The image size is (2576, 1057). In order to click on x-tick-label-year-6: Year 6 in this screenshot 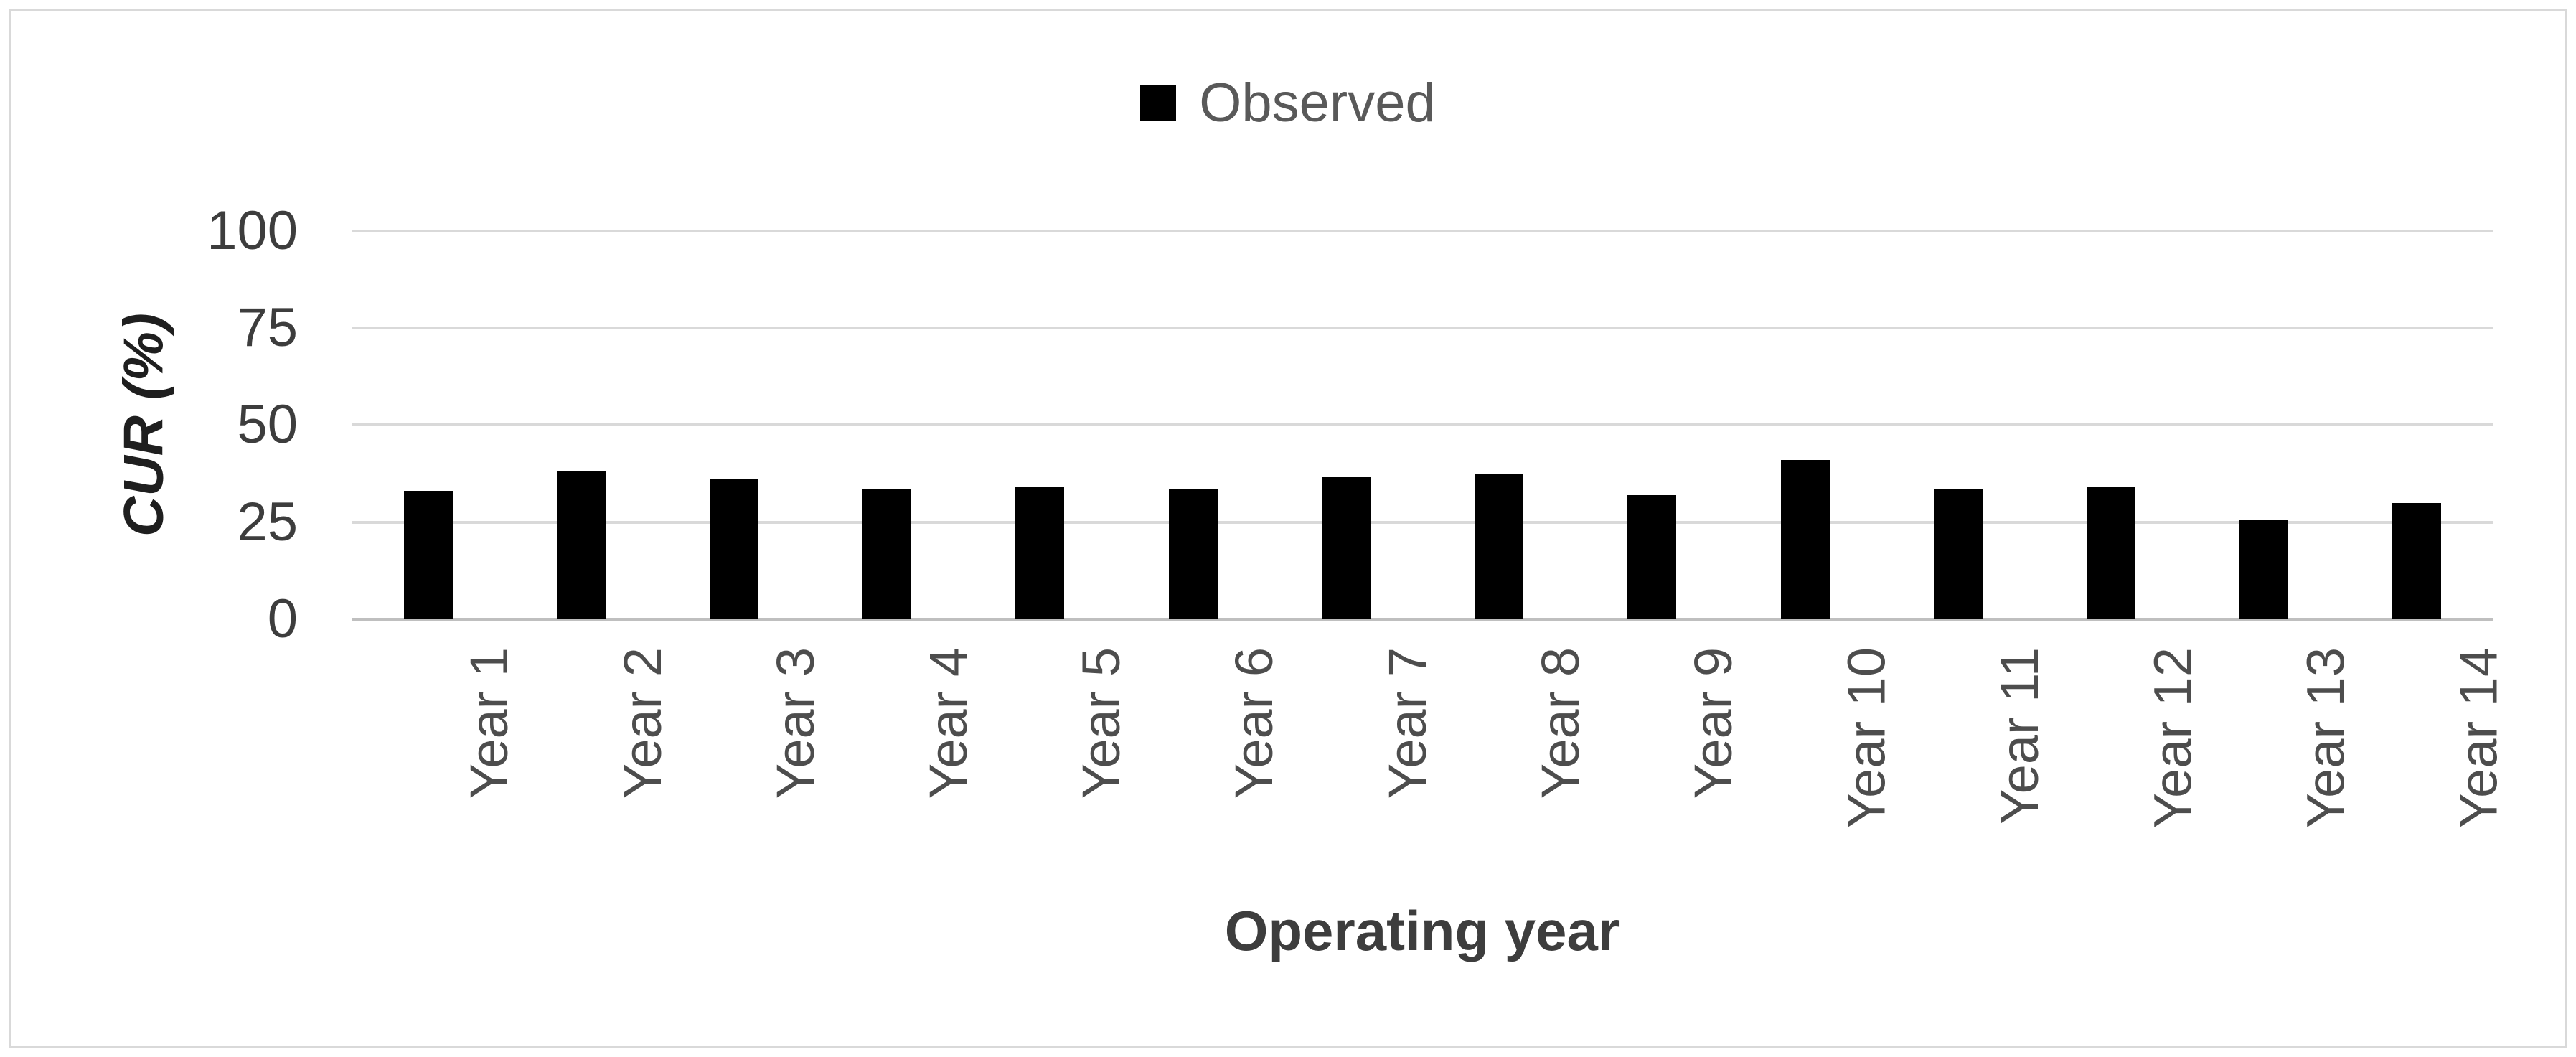, I will do `click(1254, 723)`.